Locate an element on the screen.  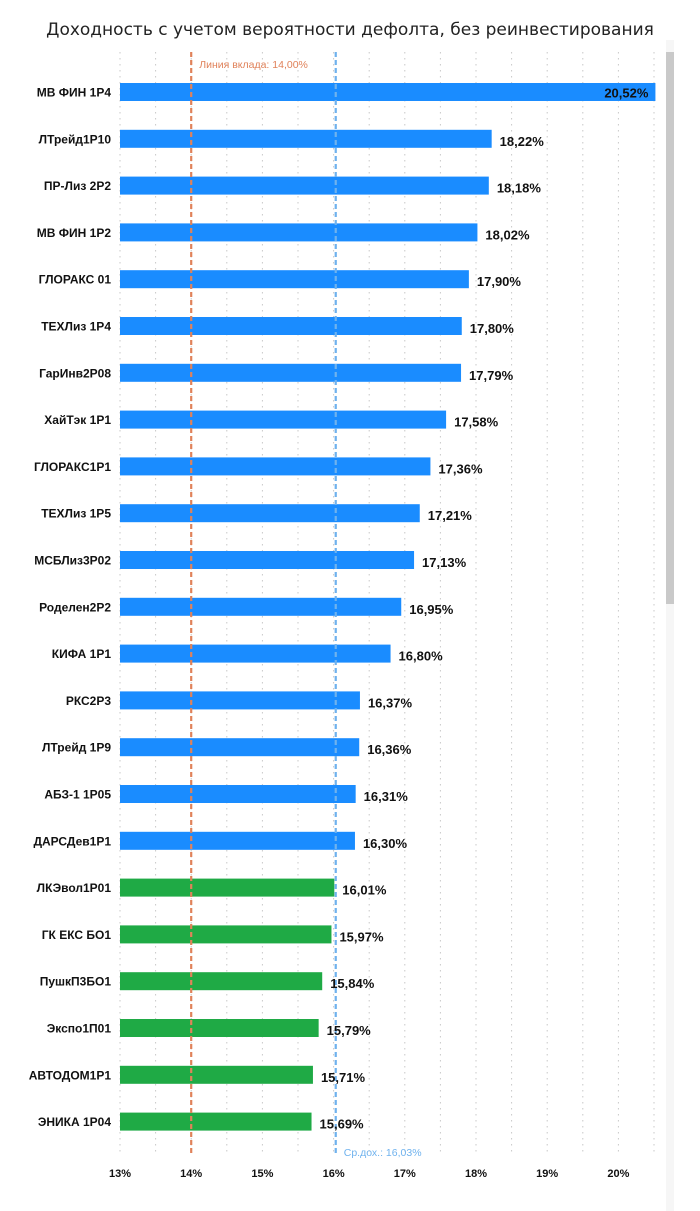
category-label: МСБЛиз3Р02 is located at coordinates (72, 561).